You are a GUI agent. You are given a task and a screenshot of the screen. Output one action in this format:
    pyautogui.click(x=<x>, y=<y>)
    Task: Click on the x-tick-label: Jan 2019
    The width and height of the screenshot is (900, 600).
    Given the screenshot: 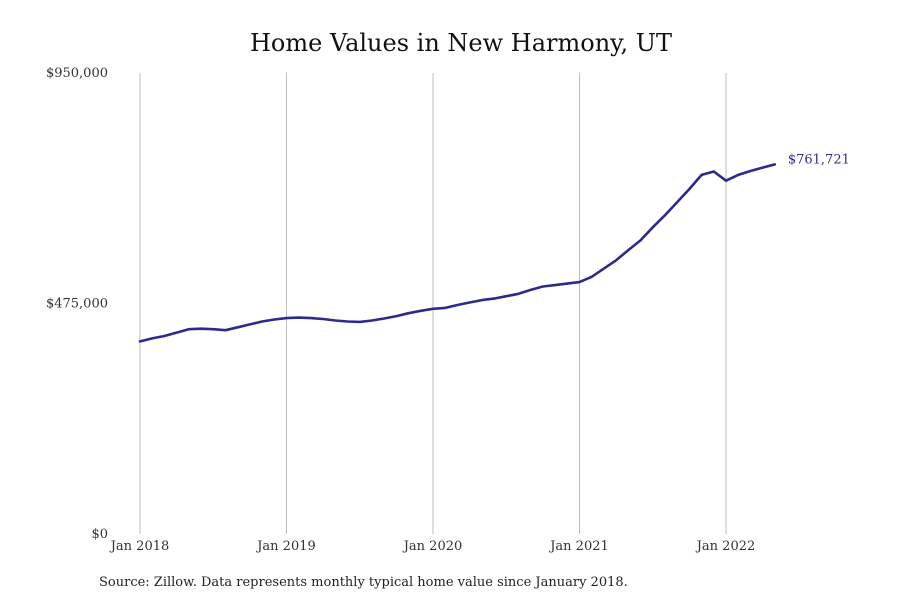 What is the action you would take?
    pyautogui.click(x=285, y=546)
    